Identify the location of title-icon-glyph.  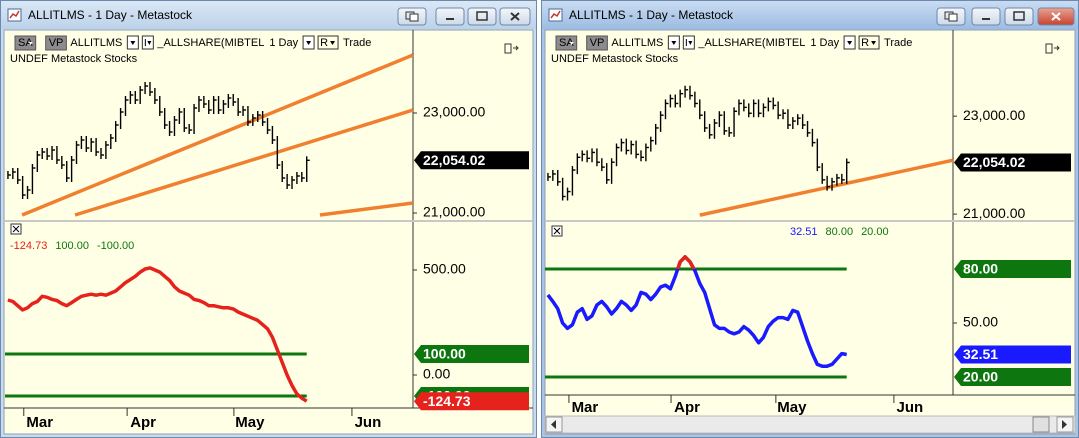
(14, 14).